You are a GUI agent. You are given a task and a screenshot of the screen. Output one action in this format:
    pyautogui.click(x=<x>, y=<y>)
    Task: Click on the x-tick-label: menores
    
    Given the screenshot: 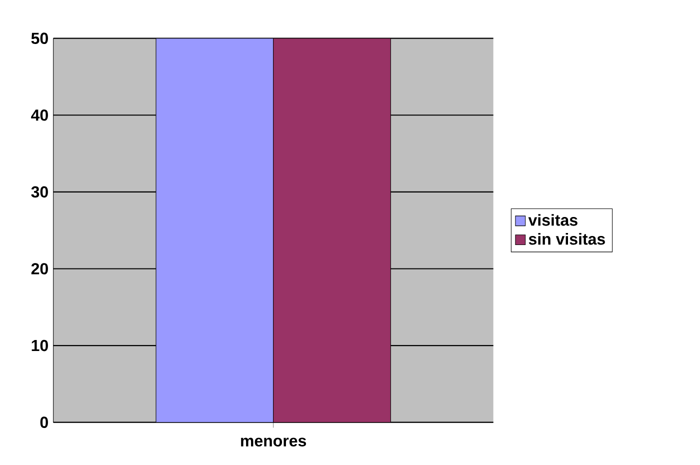 What is the action you would take?
    pyautogui.click(x=273, y=442)
    